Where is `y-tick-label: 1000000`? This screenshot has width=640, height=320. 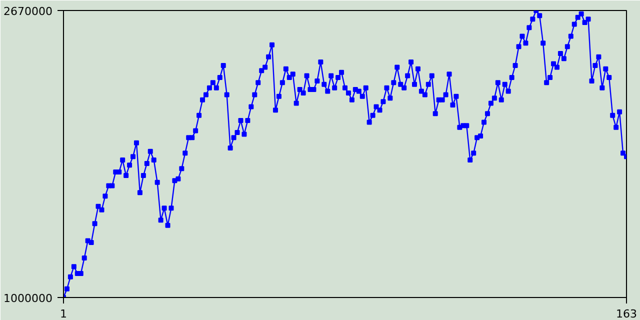 y-tick-label: 1000000 is located at coordinates (28, 298).